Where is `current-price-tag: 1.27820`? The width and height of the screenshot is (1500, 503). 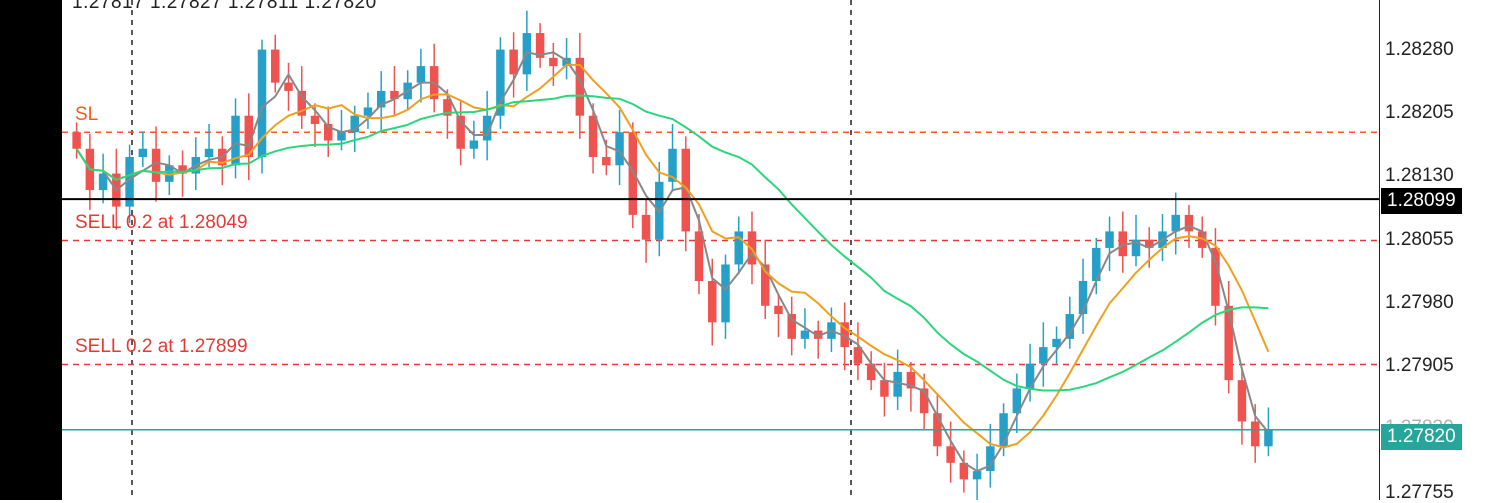 current-price-tag: 1.27820 is located at coordinates (1421, 437).